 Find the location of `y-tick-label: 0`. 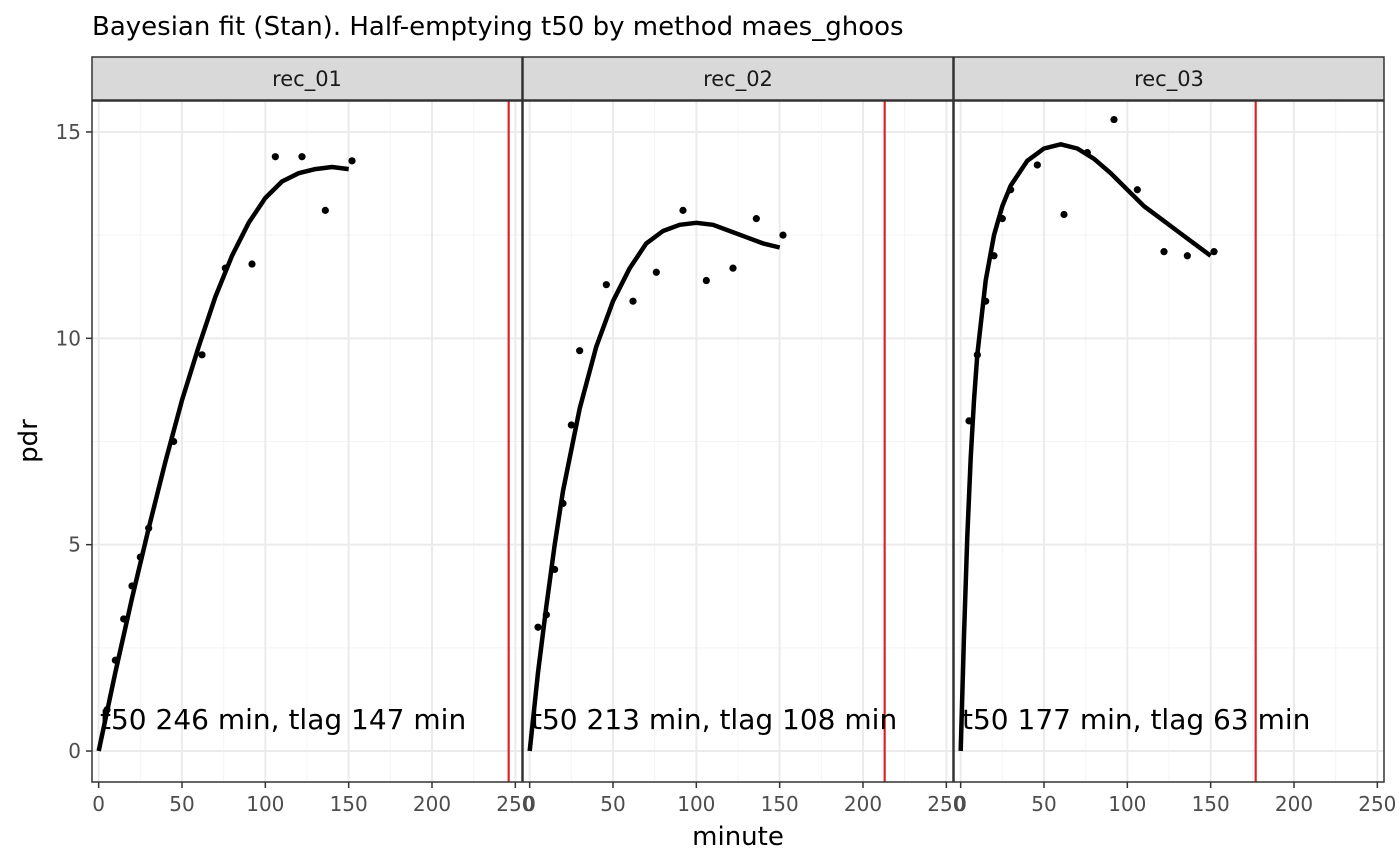

y-tick-label: 0 is located at coordinates (74, 751).